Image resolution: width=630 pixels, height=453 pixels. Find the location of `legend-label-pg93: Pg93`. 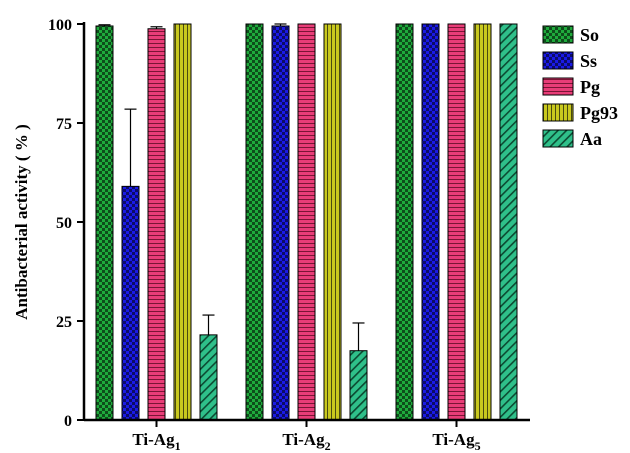

legend-label-pg93: Pg93 is located at coordinates (599, 113).